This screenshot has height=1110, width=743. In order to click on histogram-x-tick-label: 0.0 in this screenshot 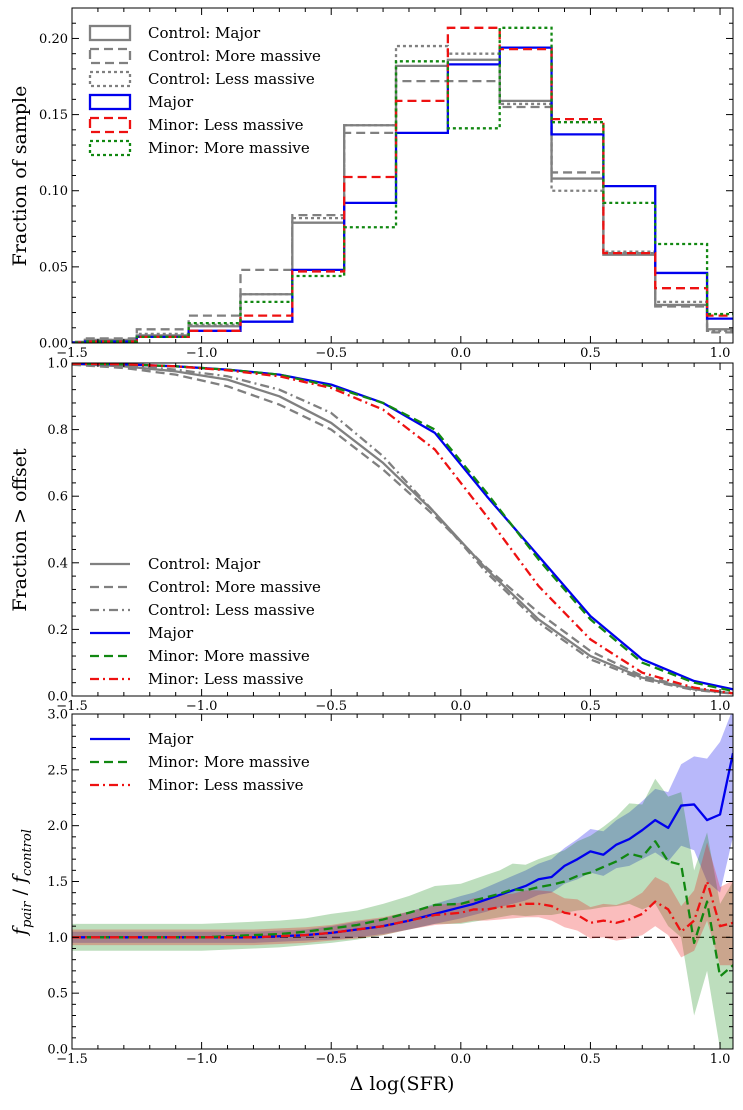, I will do `click(460, 353)`.